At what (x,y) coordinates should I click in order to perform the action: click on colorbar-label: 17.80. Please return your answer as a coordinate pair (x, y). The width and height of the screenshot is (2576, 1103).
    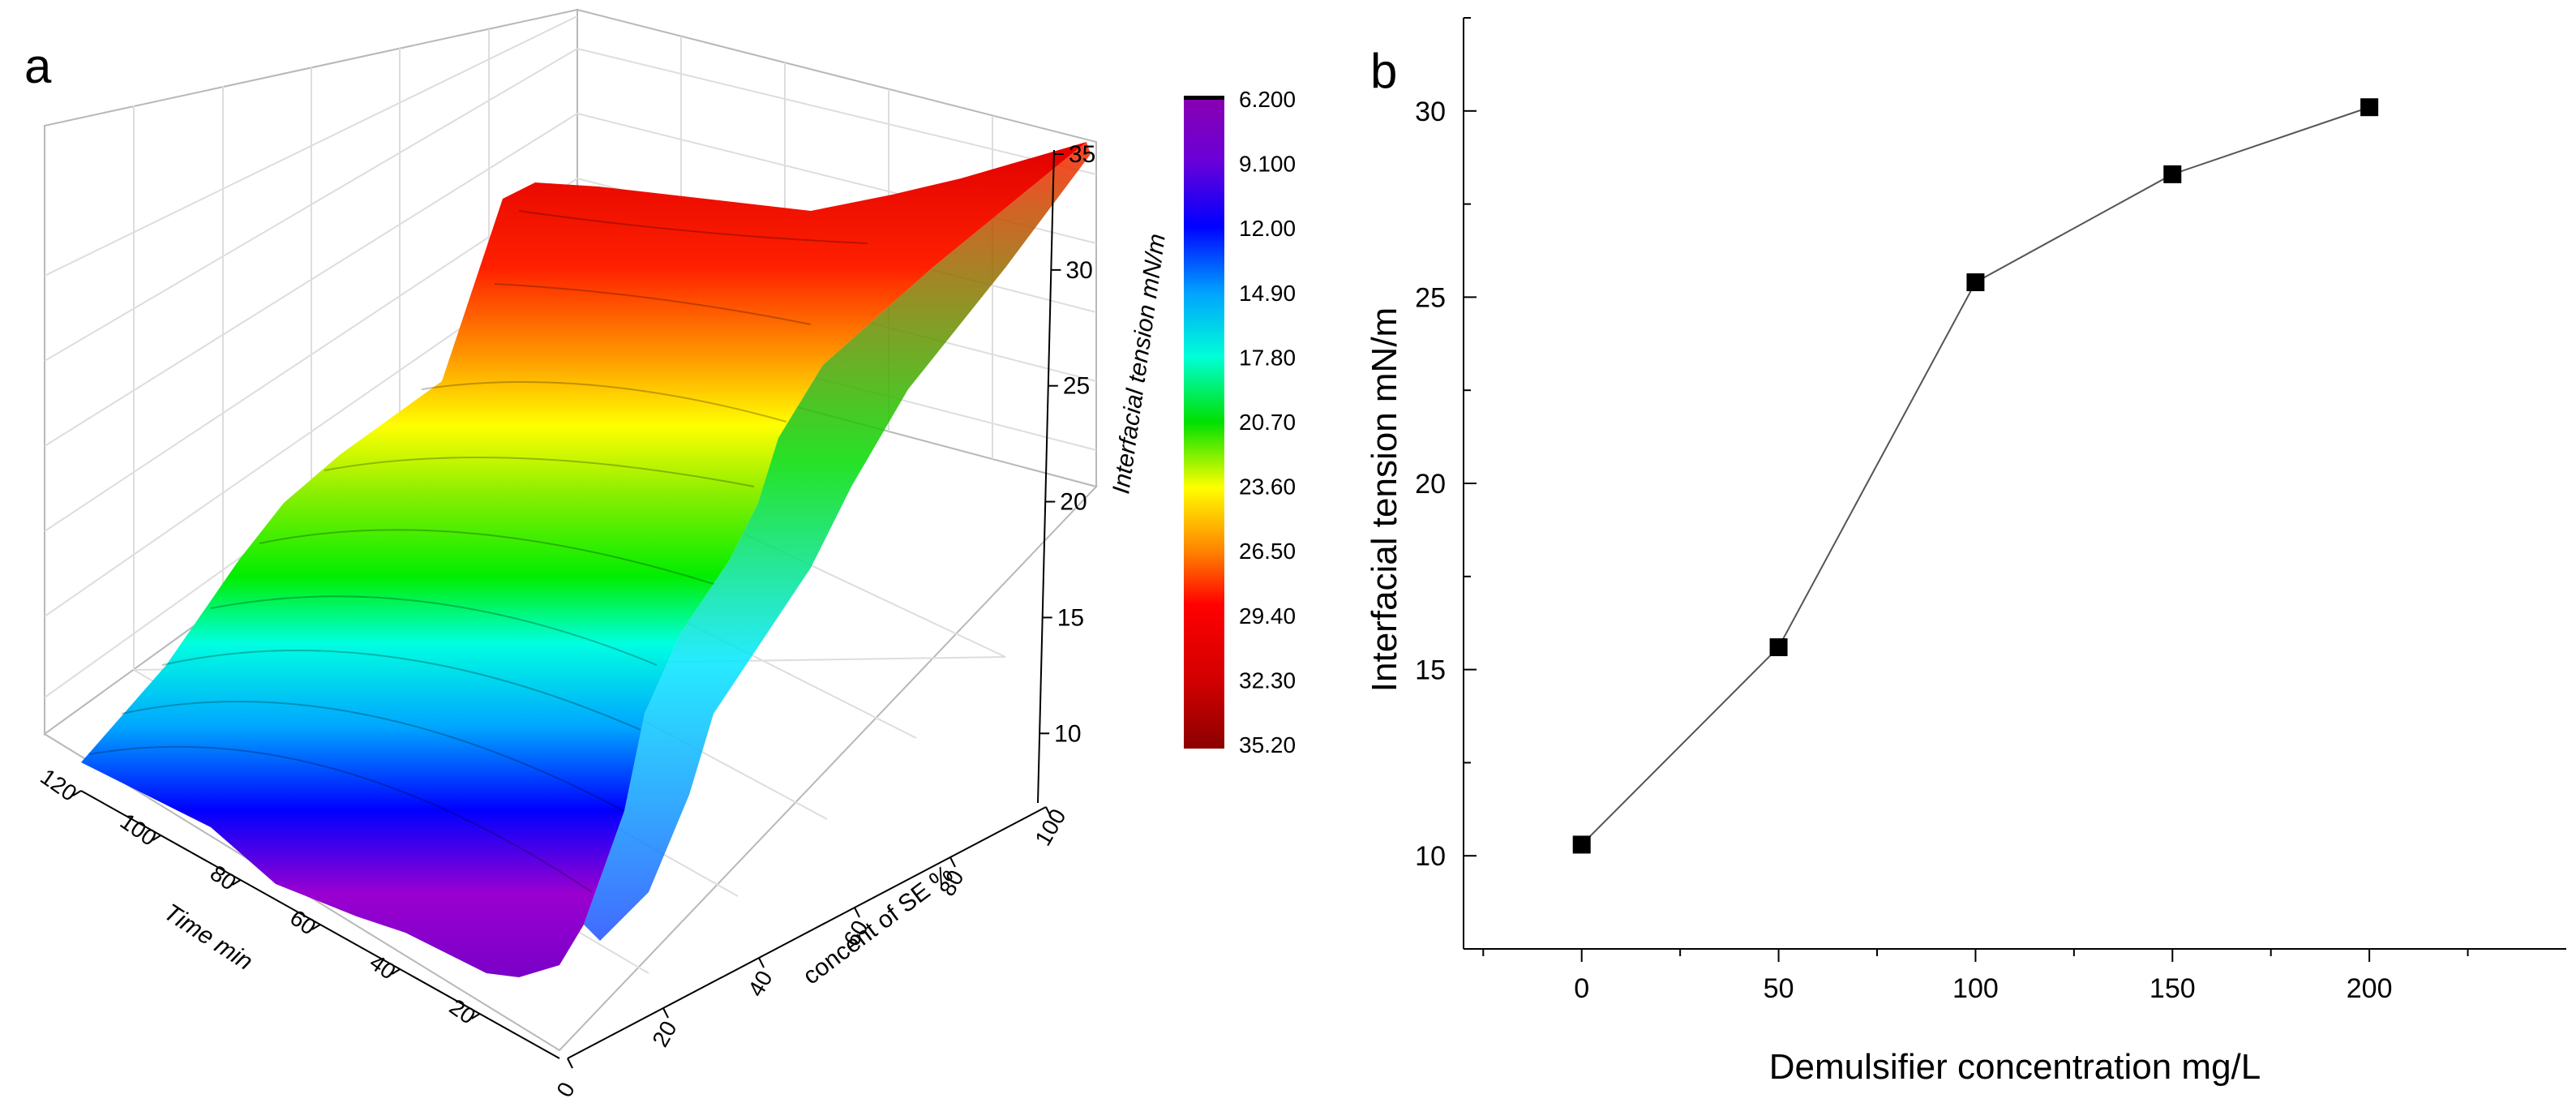
    Looking at the image, I should click on (1267, 357).